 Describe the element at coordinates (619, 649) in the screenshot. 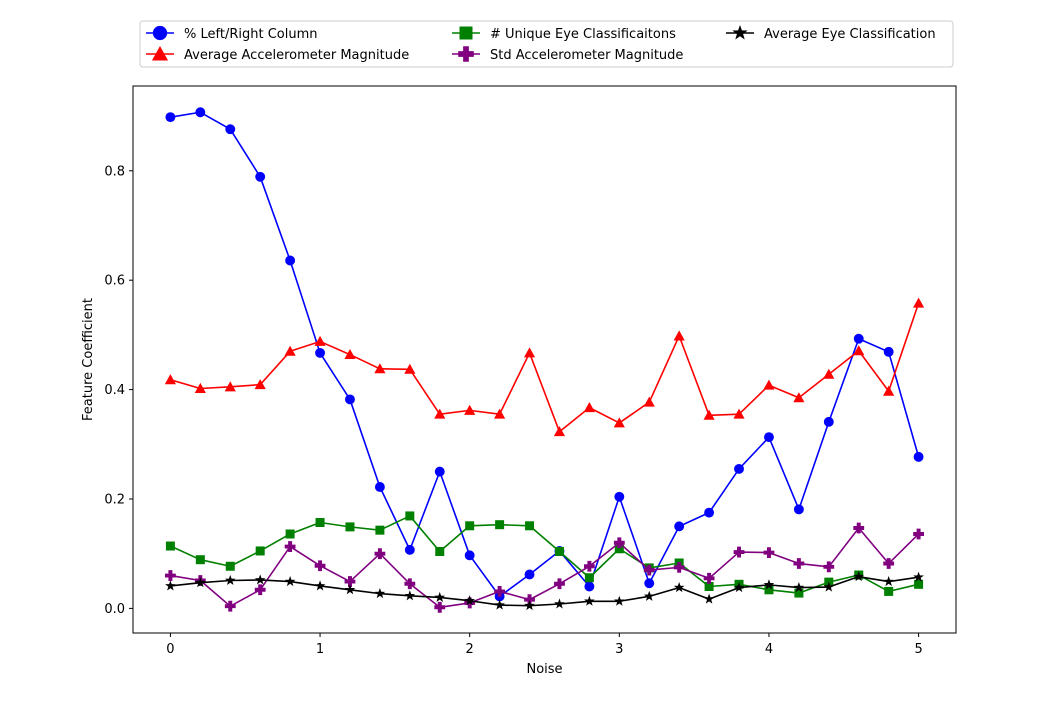

I see `x-tick-label: 3` at that location.